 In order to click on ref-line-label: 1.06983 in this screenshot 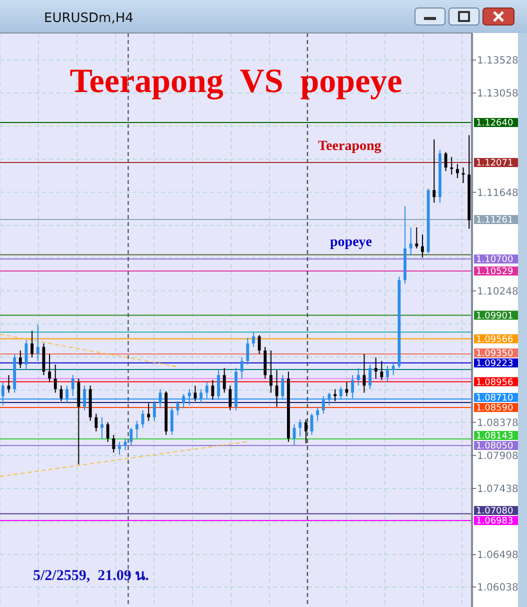, I will do `click(495, 521)`.